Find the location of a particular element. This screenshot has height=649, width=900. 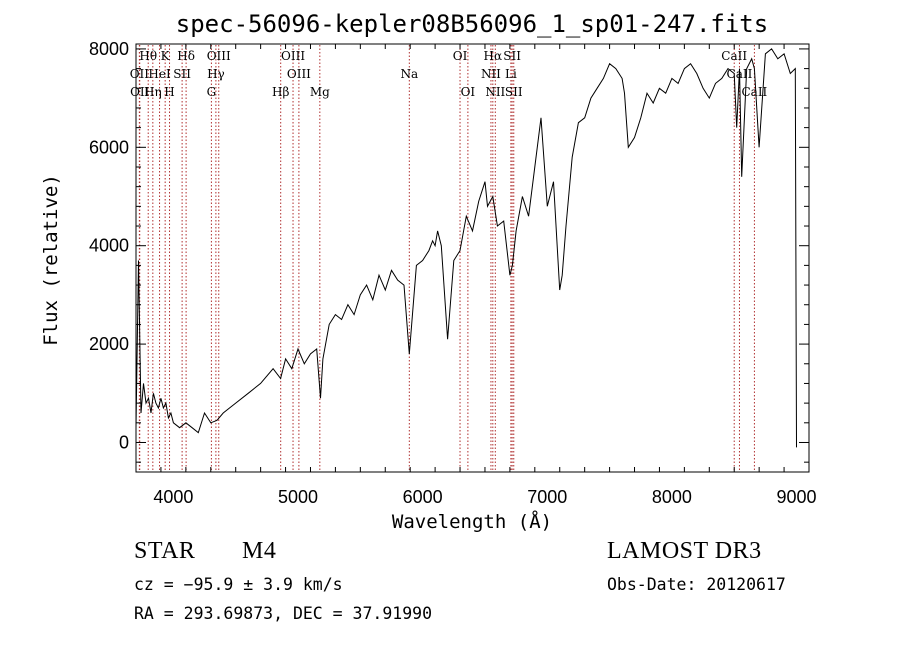

line-marker-label: Hγ is located at coordinates (216, 74).